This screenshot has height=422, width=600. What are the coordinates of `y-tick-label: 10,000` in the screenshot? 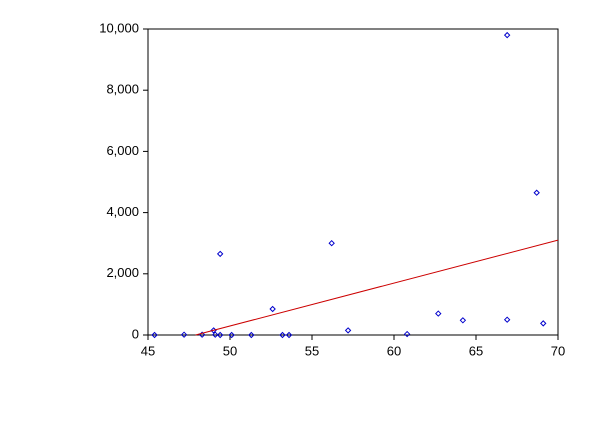 It's located at (119, 27).